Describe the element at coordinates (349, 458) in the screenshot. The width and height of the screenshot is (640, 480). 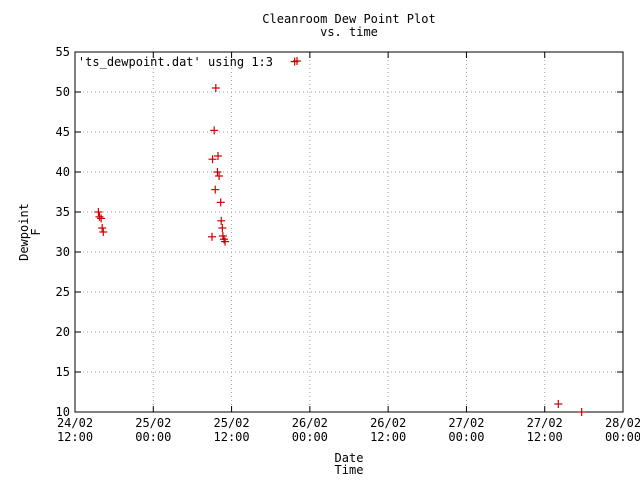
I see `x-axis-label: Date` at that location.